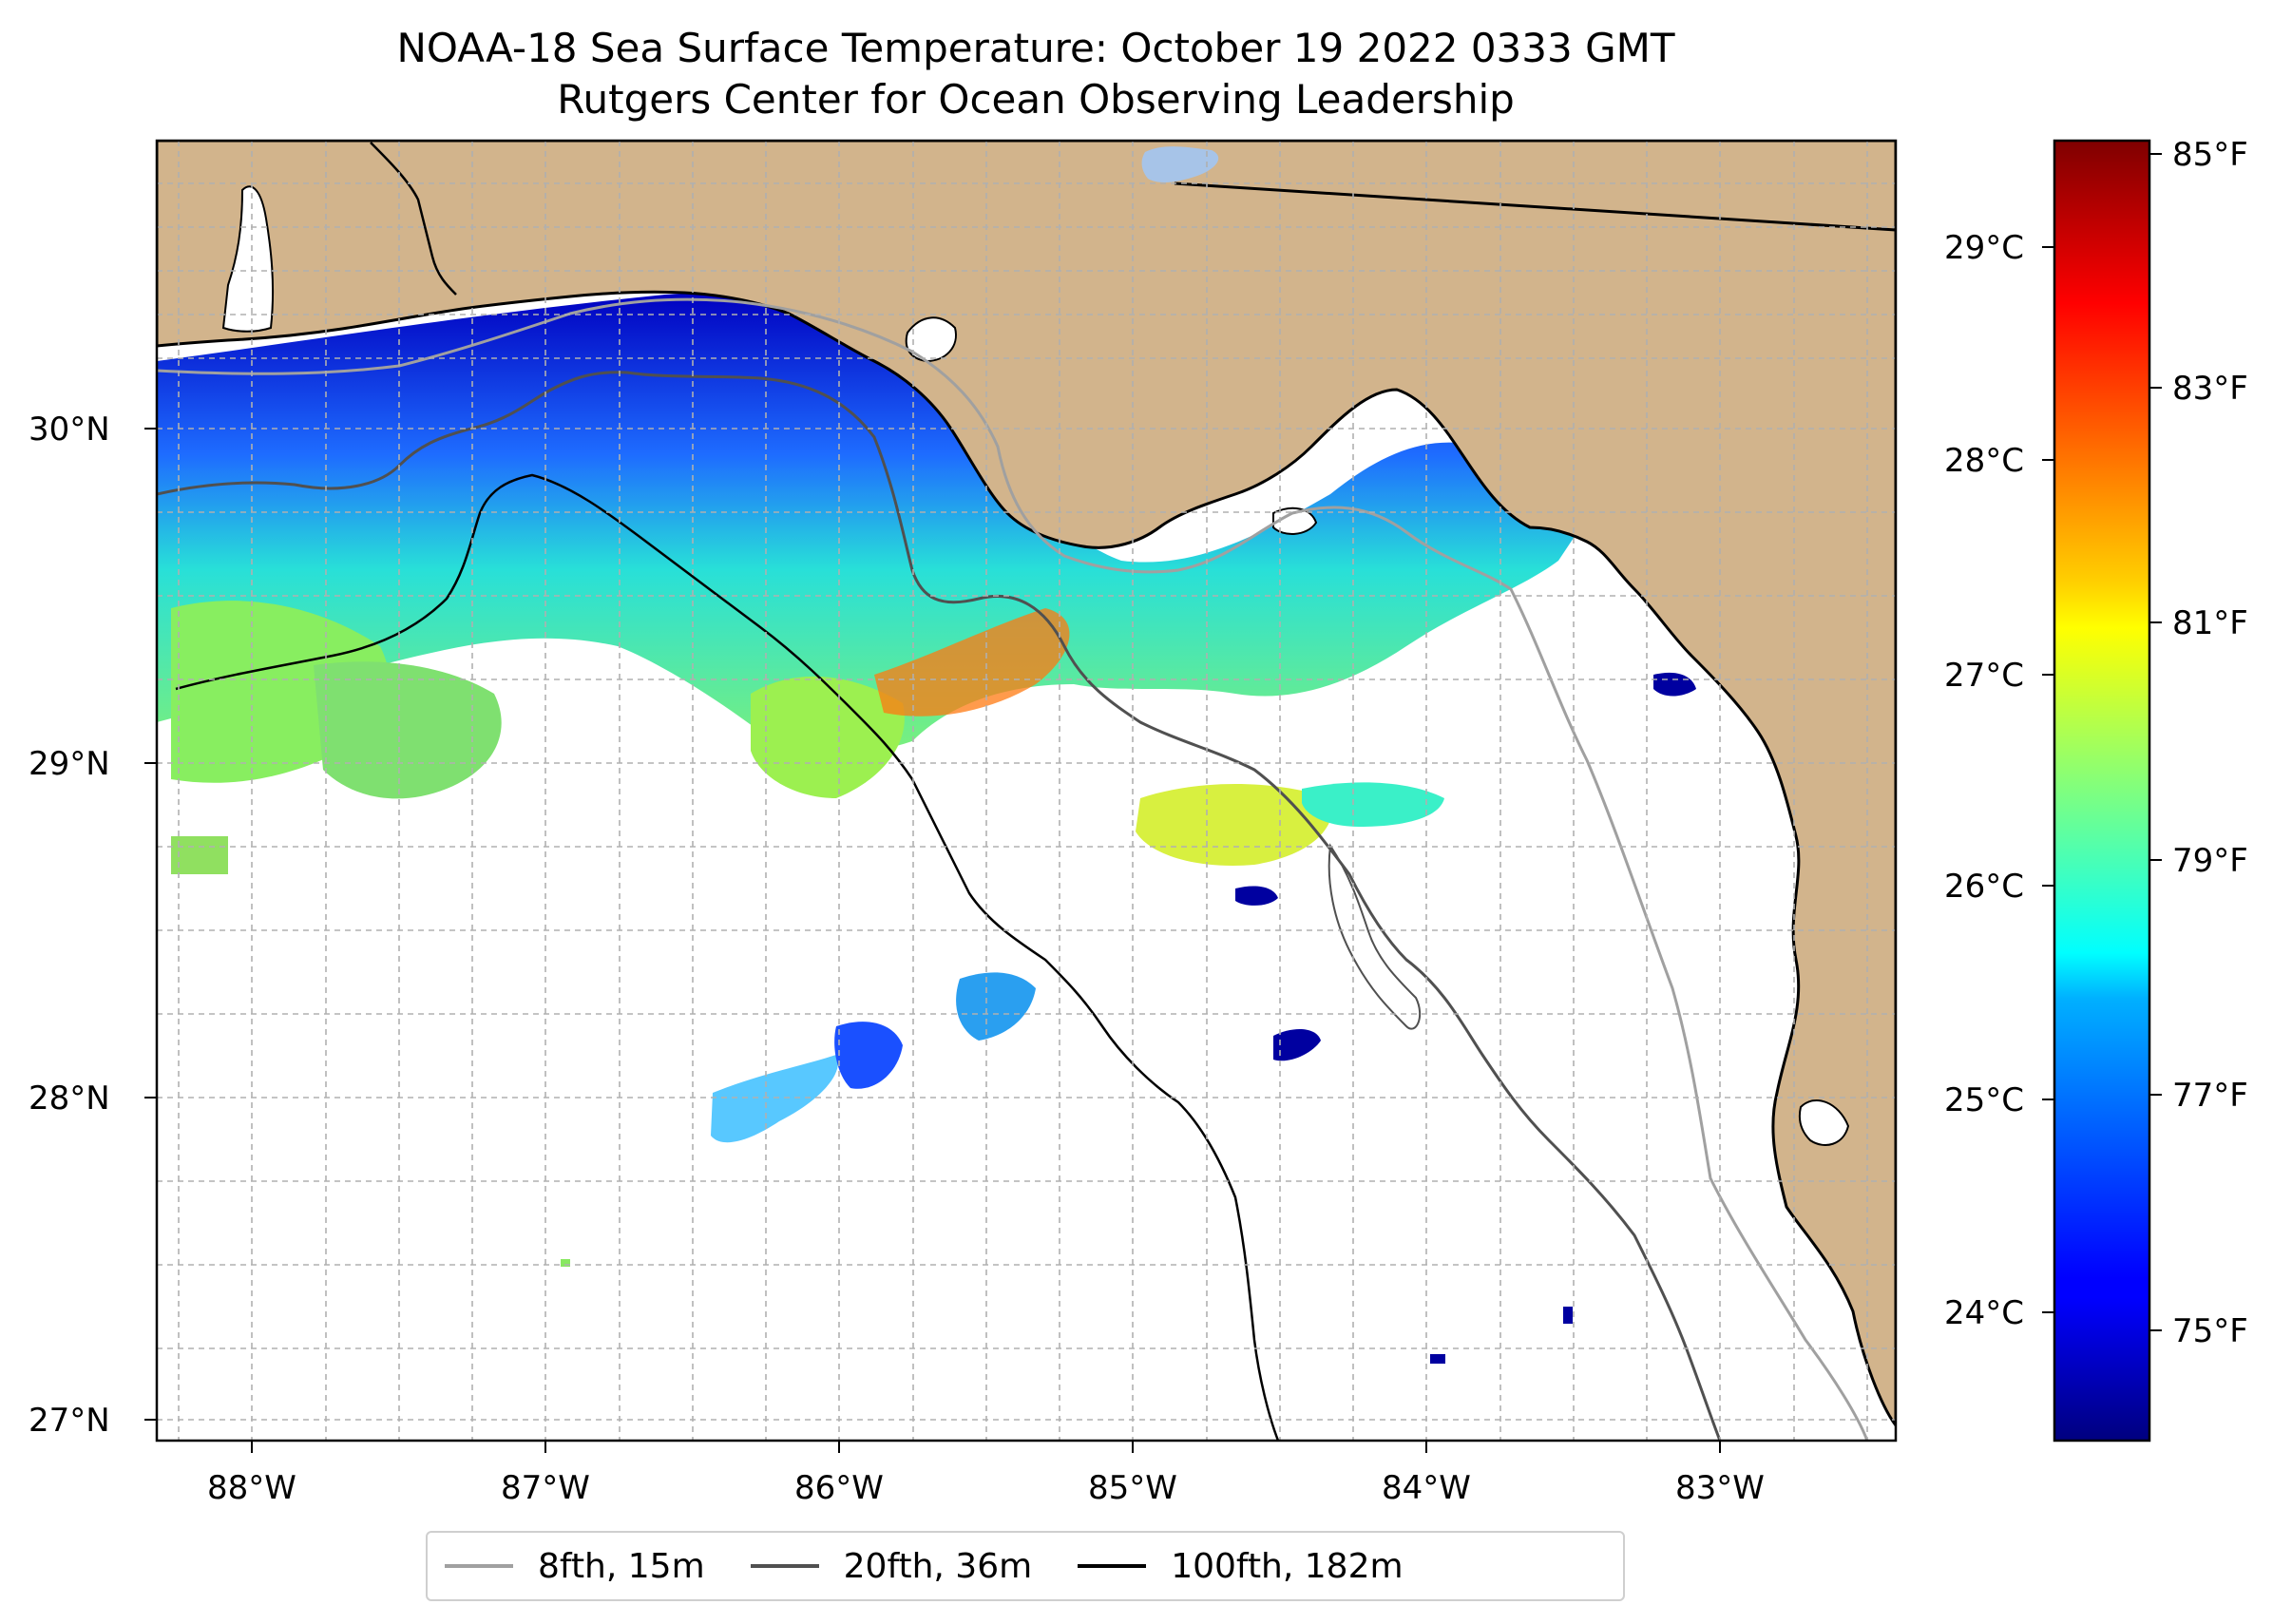  I want to click on lat-label-29n: 29°N, so click(69, 764).